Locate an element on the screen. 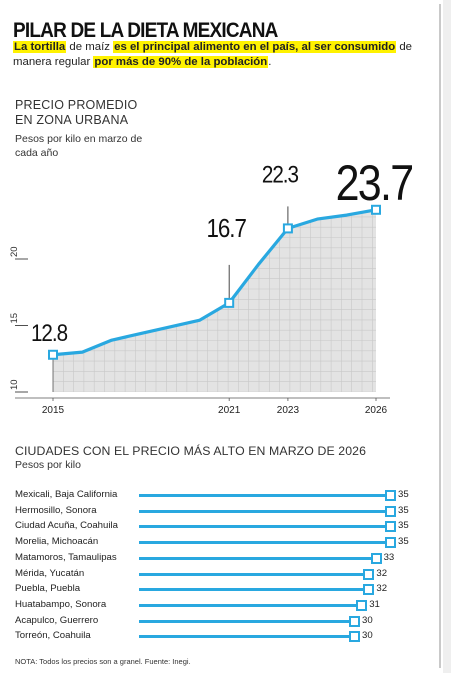 The image size is (451, 673). data-label: 12.8 is located at coordinates (49, 332).